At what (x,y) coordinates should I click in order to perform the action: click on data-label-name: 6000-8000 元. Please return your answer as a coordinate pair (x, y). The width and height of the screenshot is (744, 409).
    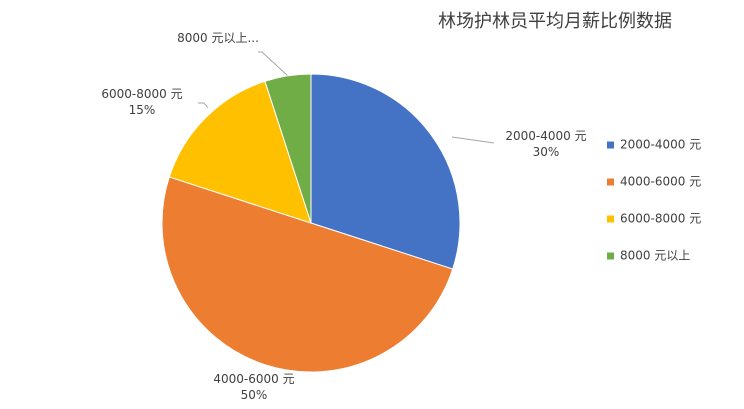
    Looking at the image, I should click on (142, 94).